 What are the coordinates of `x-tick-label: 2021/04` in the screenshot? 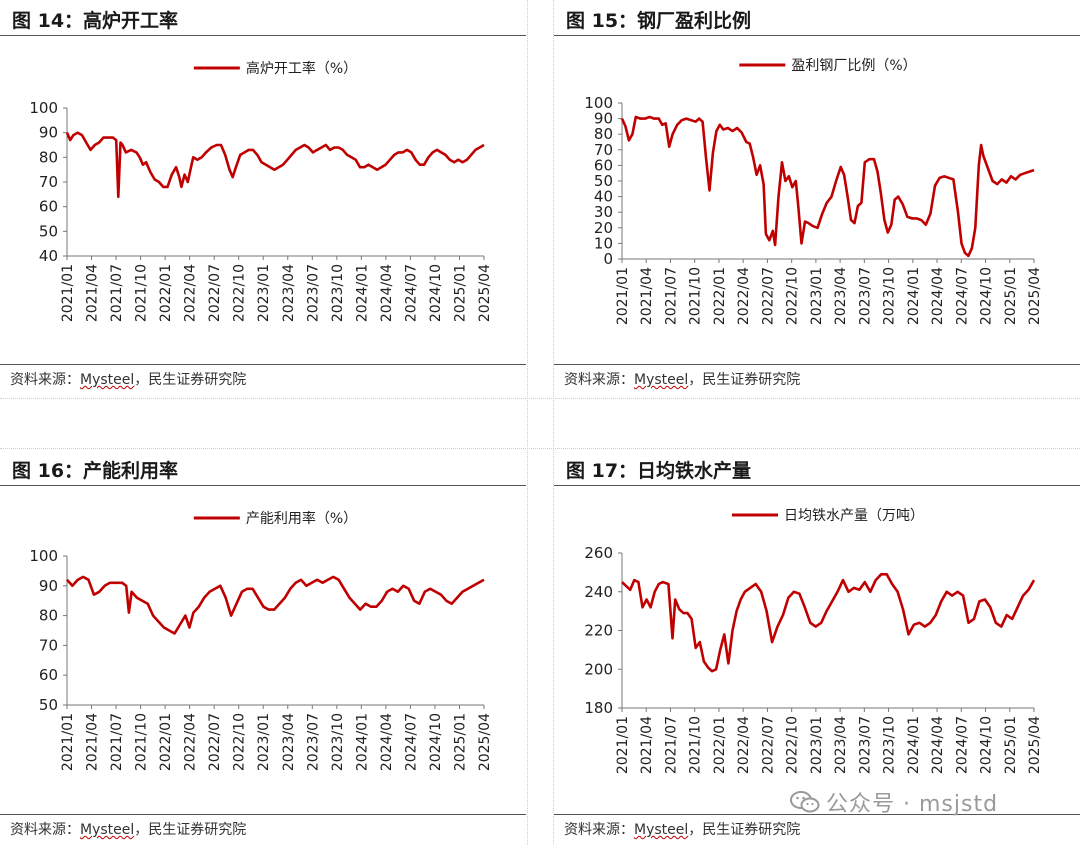 It's located at (93, 742).